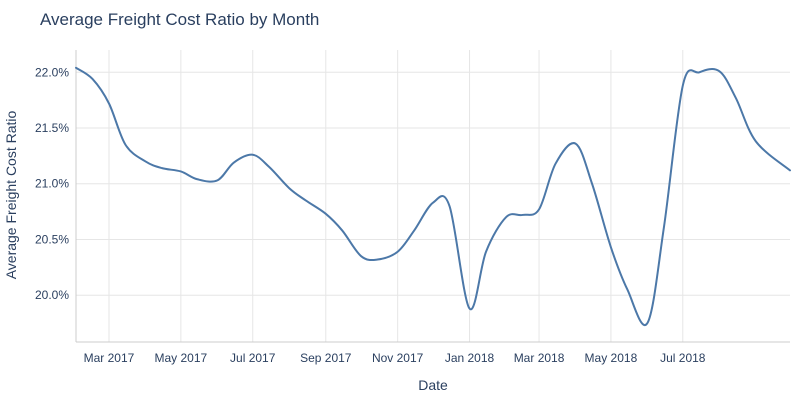 This screenshot has width=800, height=400. What do you see at coordinates (611, 358) in the screenshot?
I see `x-tick-label: May 2018` at bounding box center [611, 358].